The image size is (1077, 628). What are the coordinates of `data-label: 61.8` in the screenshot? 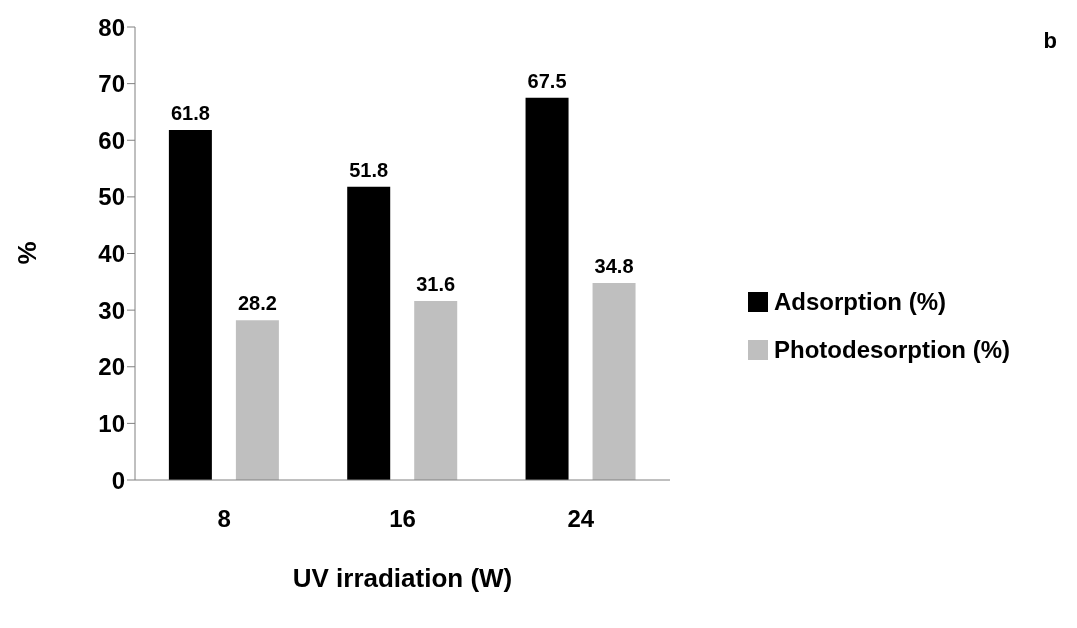 It's located at (190, 113).